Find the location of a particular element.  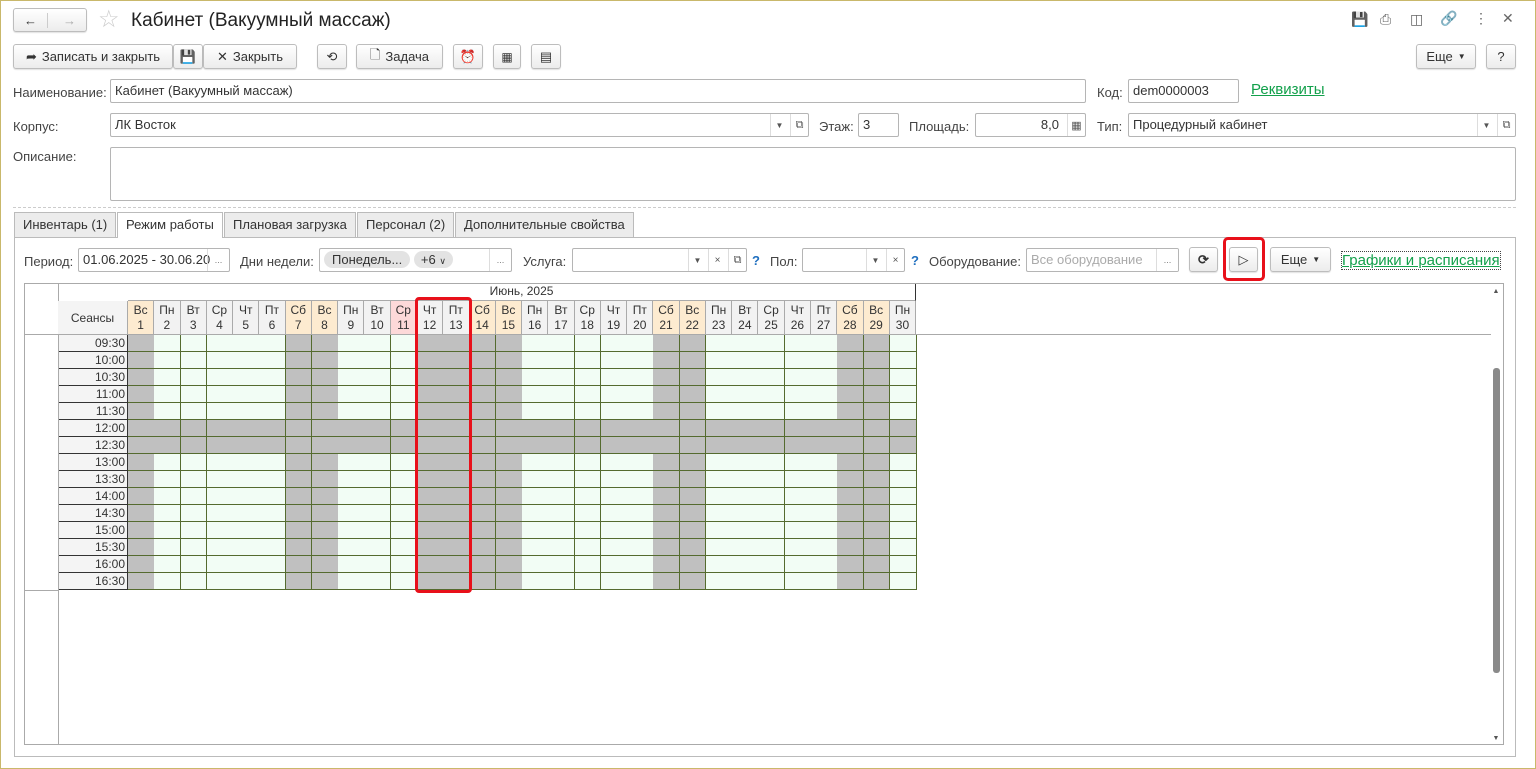

scroll-down-icon: ▼ is located at coordinates (1496, 738).